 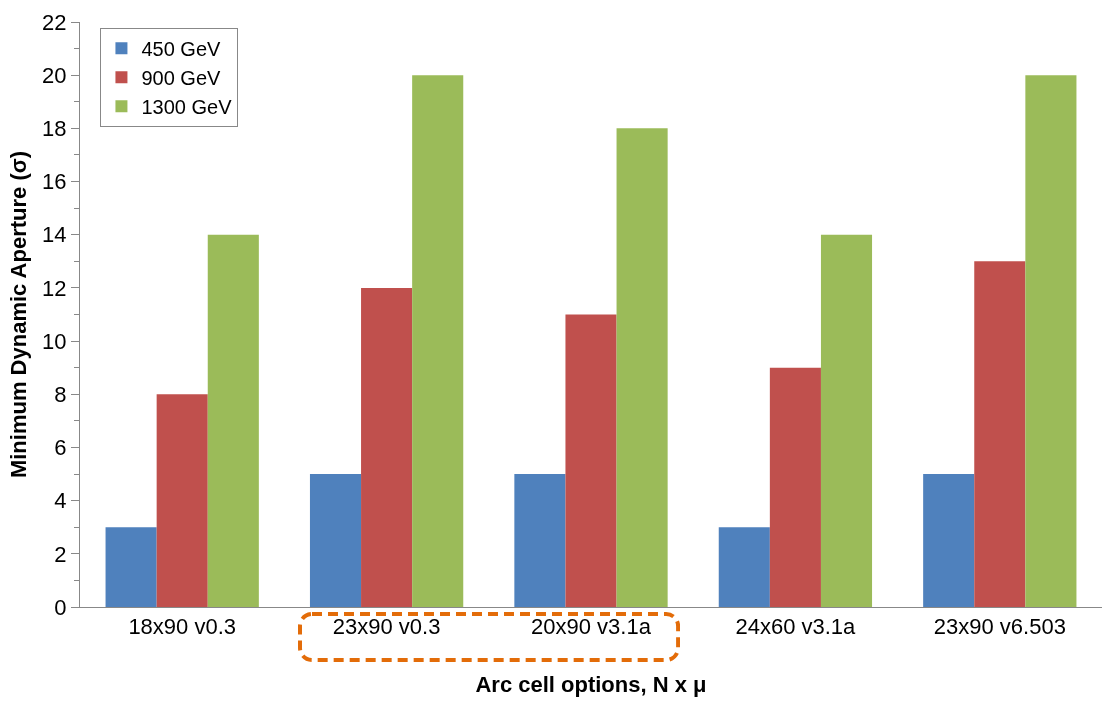 What do you see at coordinates (591, 627) in the screenshot?
I see `x-tick-label: 20x90 v3.1a` at bounding box center [591, 627].